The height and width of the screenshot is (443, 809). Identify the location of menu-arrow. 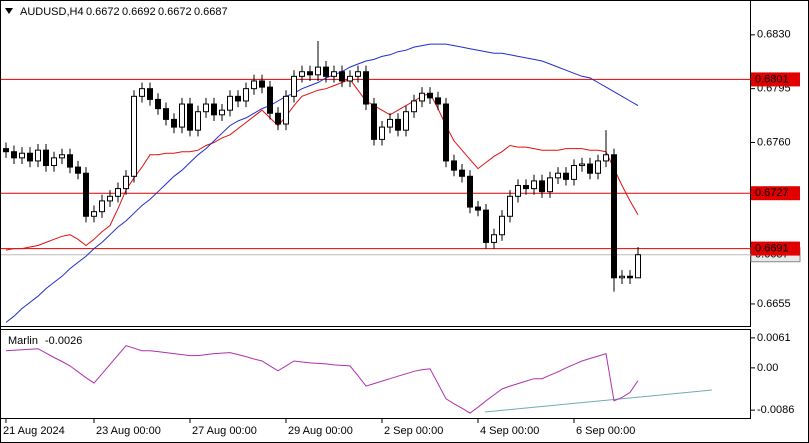
(9, 11).